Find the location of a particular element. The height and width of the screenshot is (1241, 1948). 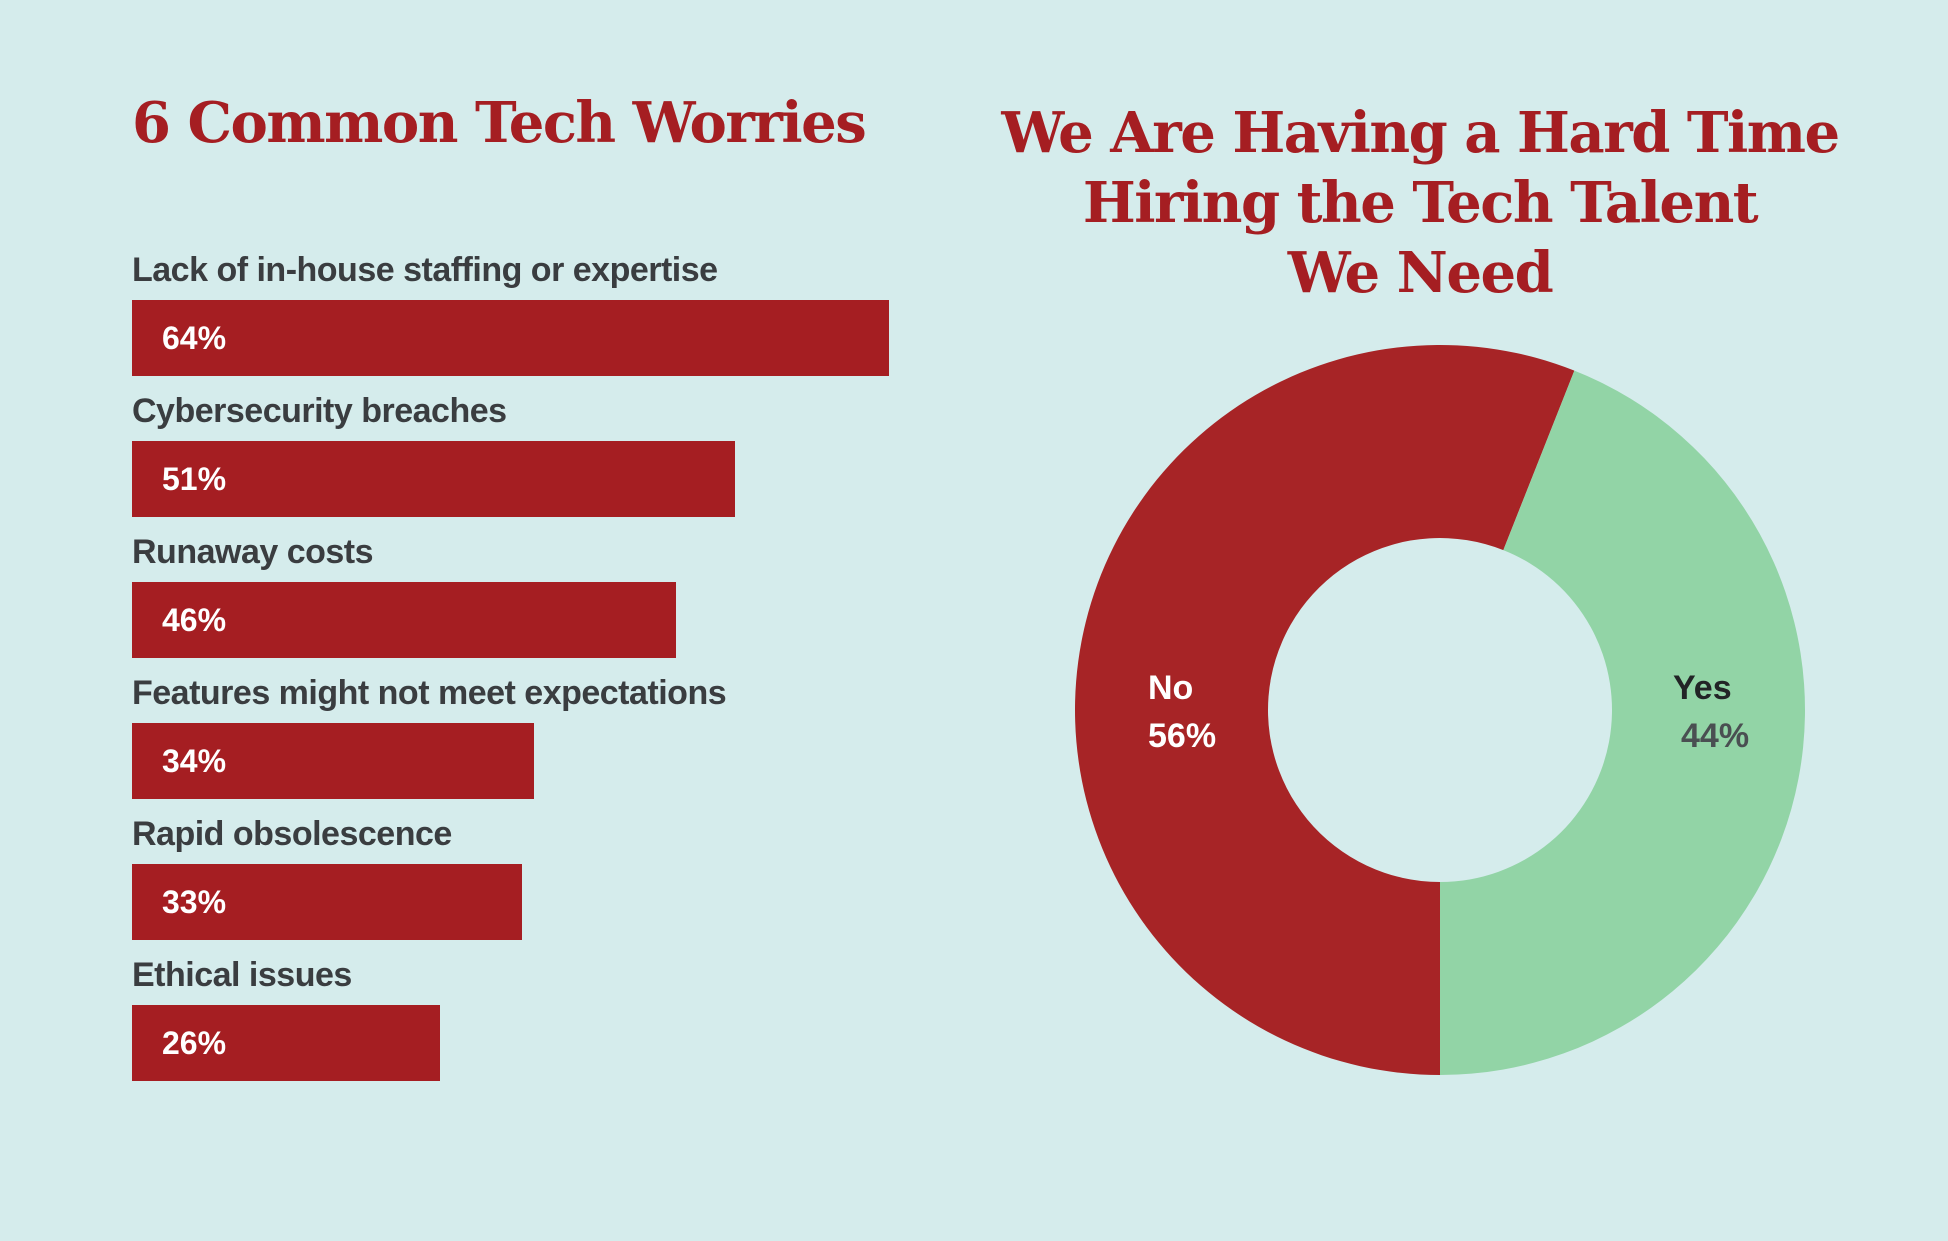

donut-title-line-1: We Are Having a Hard Time is located at coordinates (1420, 133).